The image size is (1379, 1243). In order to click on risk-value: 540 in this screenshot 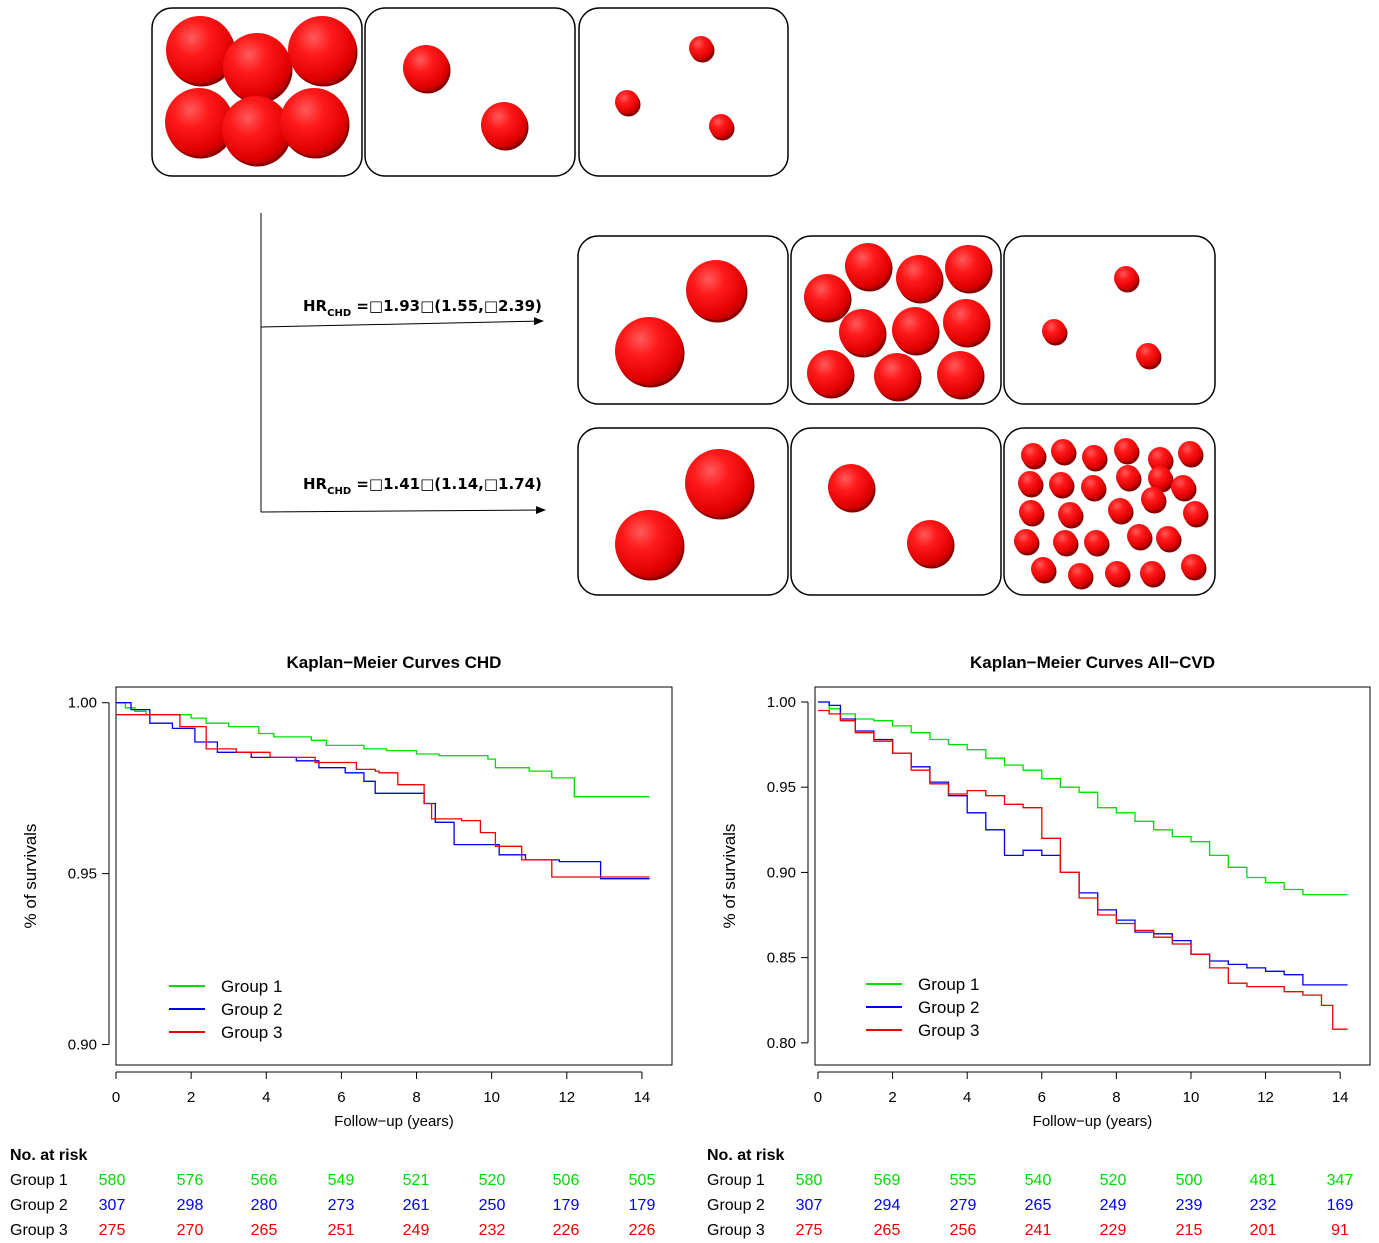, I will do `click(1038, 1180)`.